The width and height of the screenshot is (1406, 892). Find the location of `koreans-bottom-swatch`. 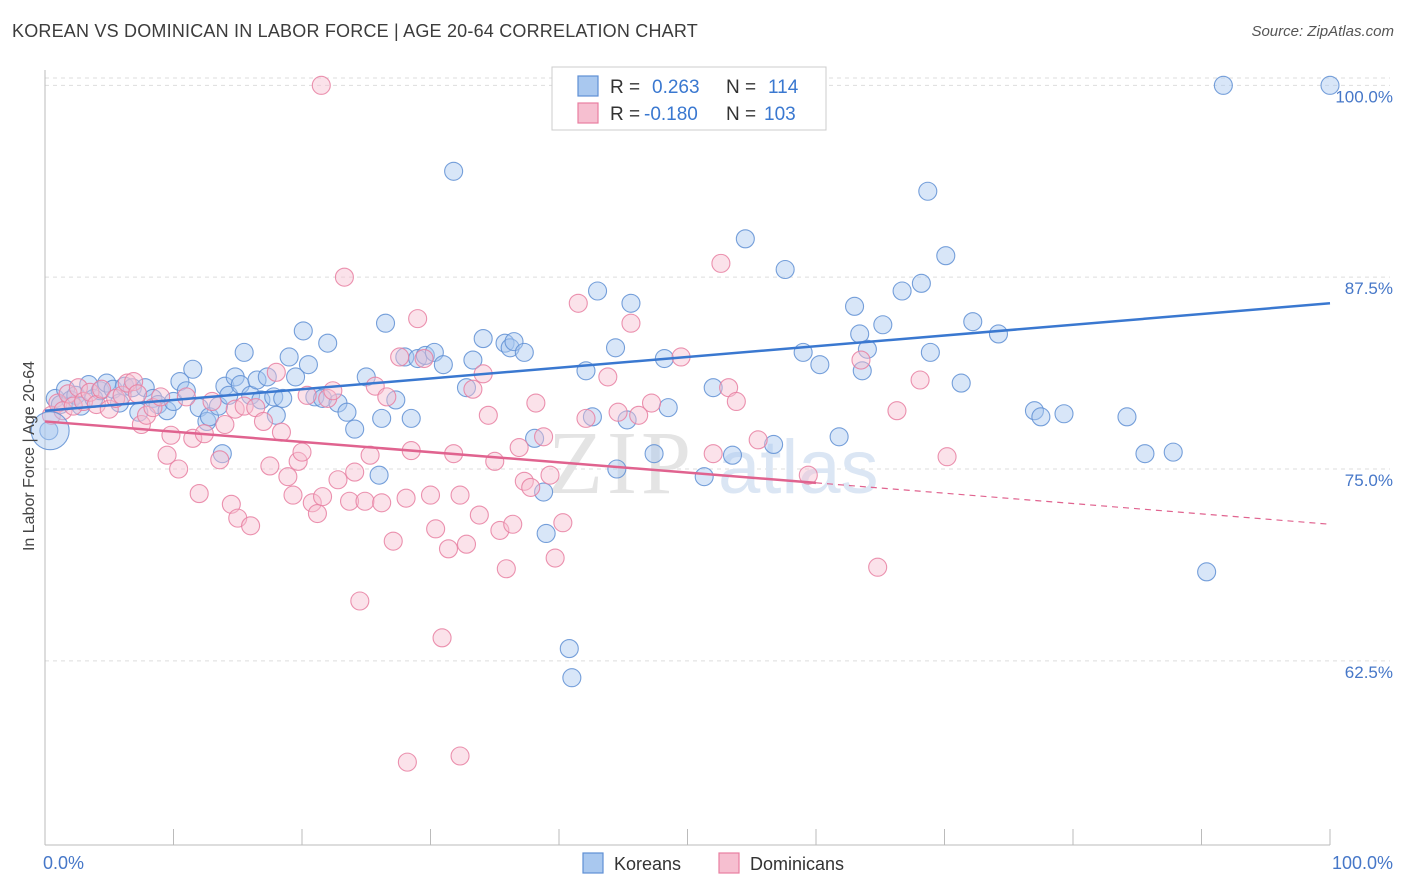

koreans-bottom-swatch is located at coordinates (593, 863).